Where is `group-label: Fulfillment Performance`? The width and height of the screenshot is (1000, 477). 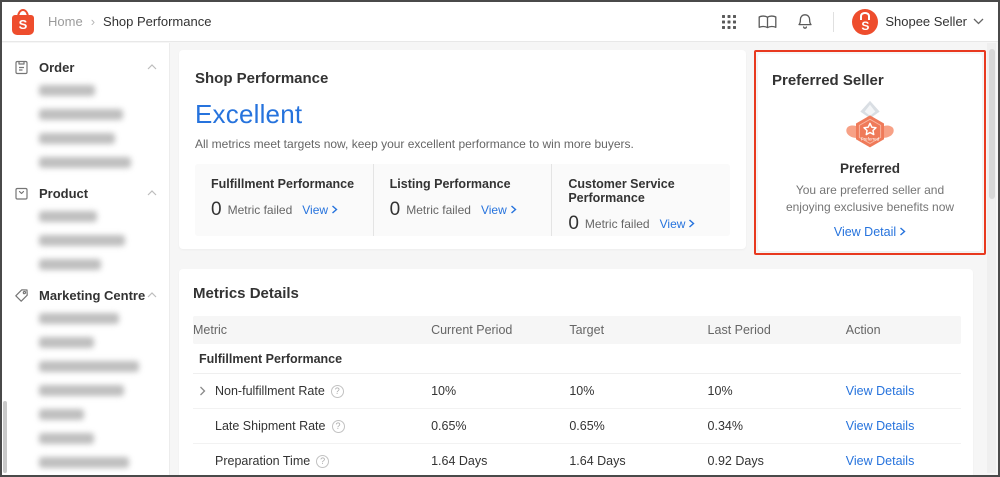
group-label: Fulfillment Performance is located at coordinates (271, 358).